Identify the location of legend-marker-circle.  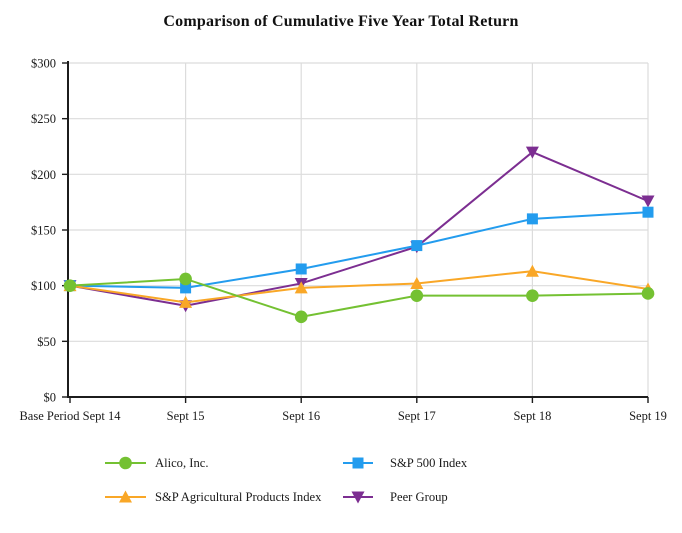
(125, 463).